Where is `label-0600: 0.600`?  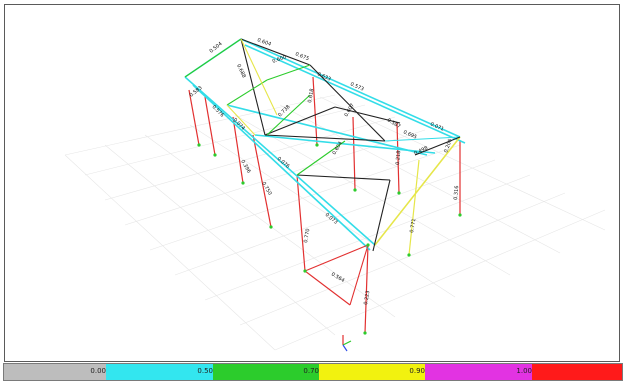 label-0600: 0.600 is located at coordinates (280, 59).